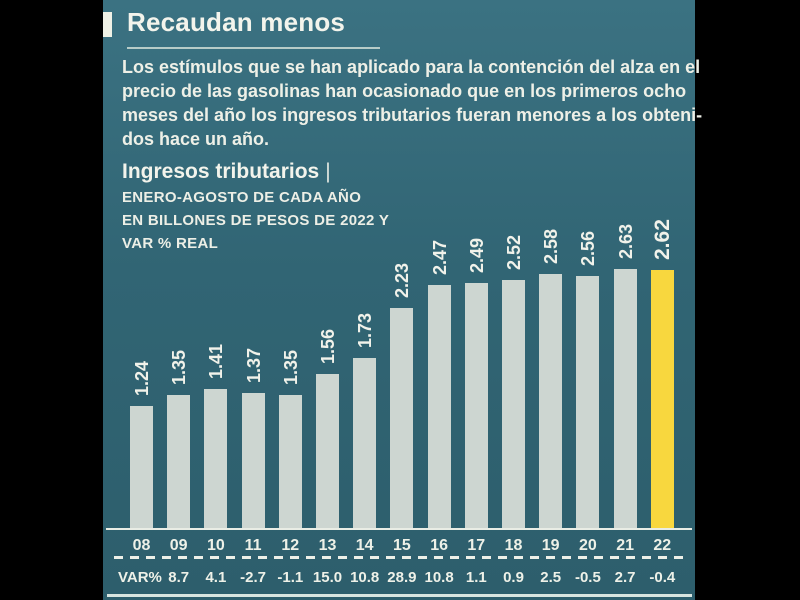 The width and height of the screenshot is (800, 600). What do you see at coordinates (587, 577) in the screenshot?
I see `var-pct-20: -0.5` at bounding box center [587, 577].